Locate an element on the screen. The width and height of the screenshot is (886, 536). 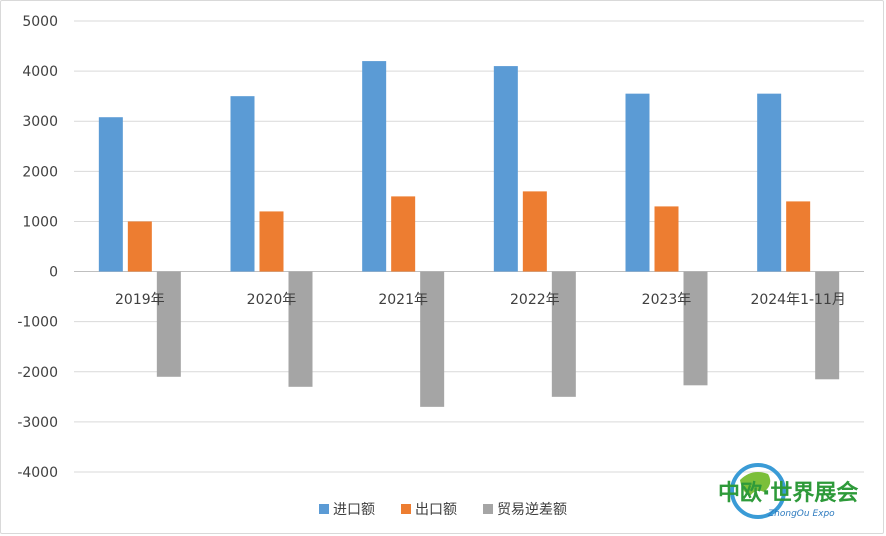
y-tick-label: 3000 is located at coordinates (40, 122).